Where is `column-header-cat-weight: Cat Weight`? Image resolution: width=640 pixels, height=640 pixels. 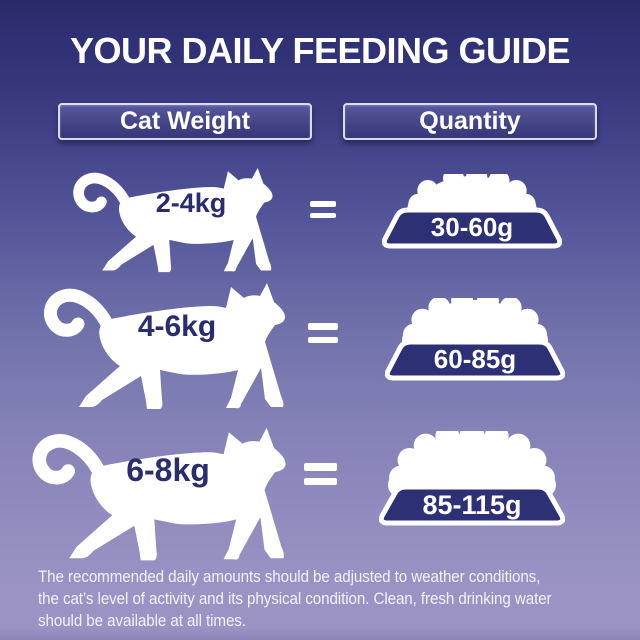 column-header-cat-weight: Cat Weight is located at coordinates (185, 121).